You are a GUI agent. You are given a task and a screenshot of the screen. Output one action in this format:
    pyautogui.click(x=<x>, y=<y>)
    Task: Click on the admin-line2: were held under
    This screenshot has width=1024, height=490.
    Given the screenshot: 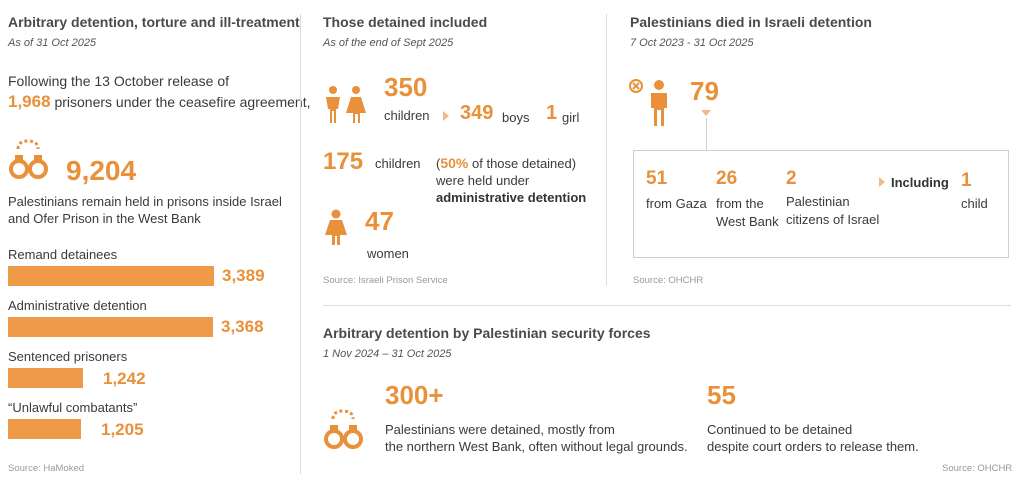 What is the action you would take?
    pyautogui.click(x=483, y=180)
    